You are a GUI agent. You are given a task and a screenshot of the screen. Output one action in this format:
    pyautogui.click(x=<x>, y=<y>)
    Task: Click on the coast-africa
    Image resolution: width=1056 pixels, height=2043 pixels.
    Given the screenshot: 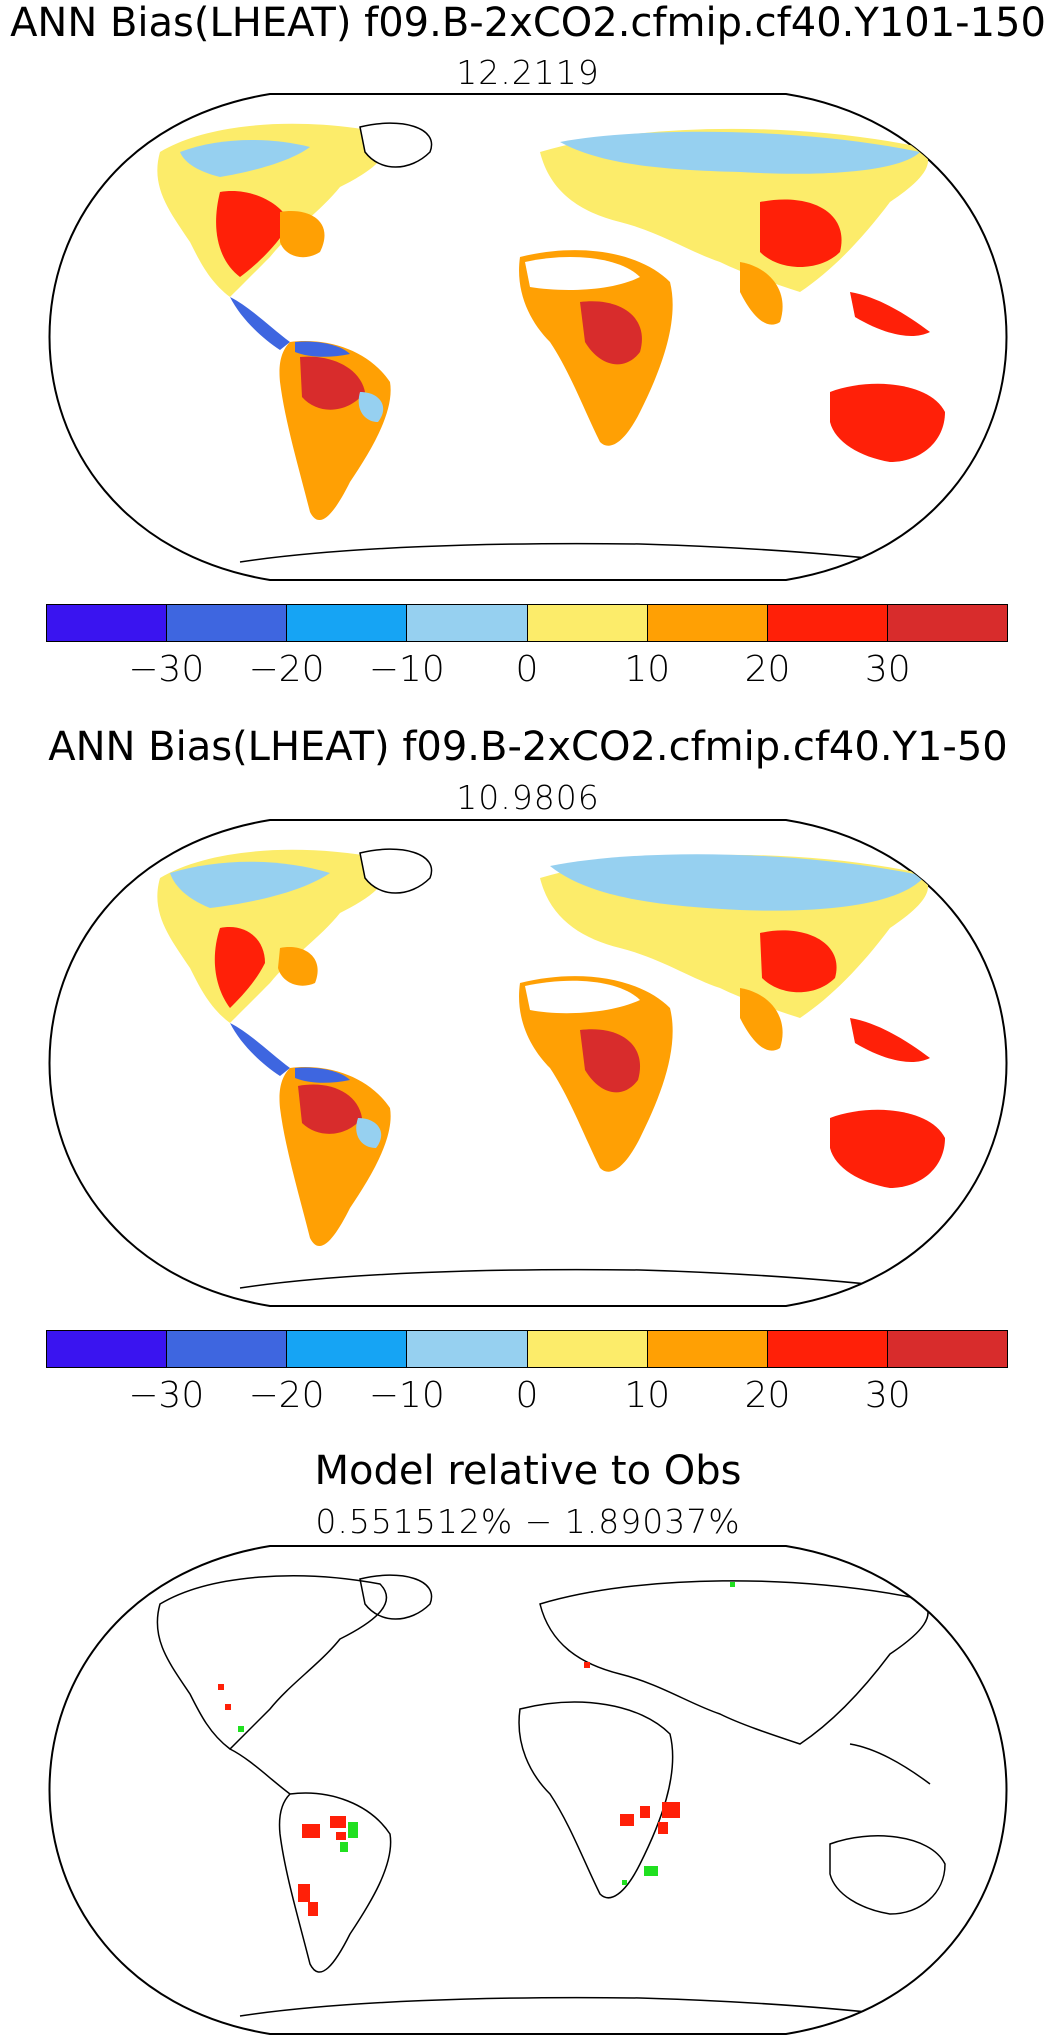 What is the action you would take?
    pyautogui.click(x=596, y=1800)
    